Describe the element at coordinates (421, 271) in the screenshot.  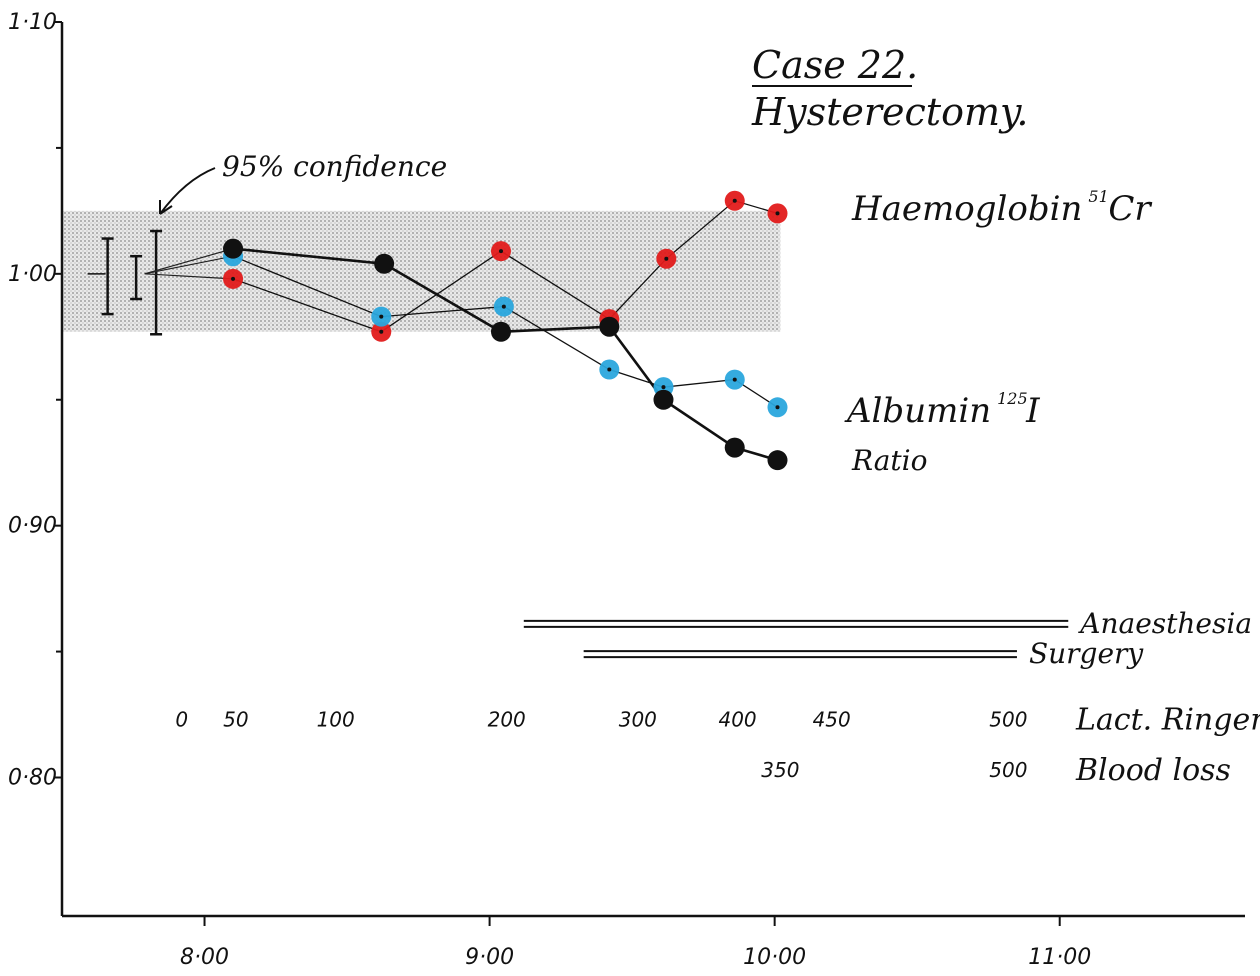
I see `confidence-band` at that location.